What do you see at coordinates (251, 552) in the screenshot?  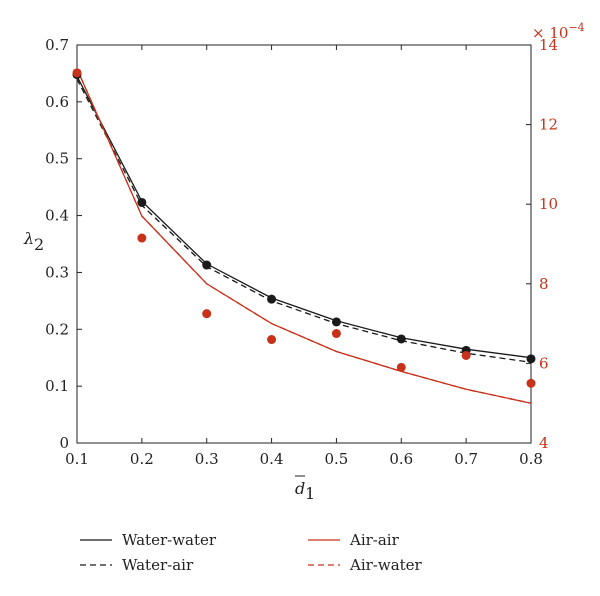 I see `legend: Water-water Water-air Air-air Air-water` at bounding box center [251, 552].